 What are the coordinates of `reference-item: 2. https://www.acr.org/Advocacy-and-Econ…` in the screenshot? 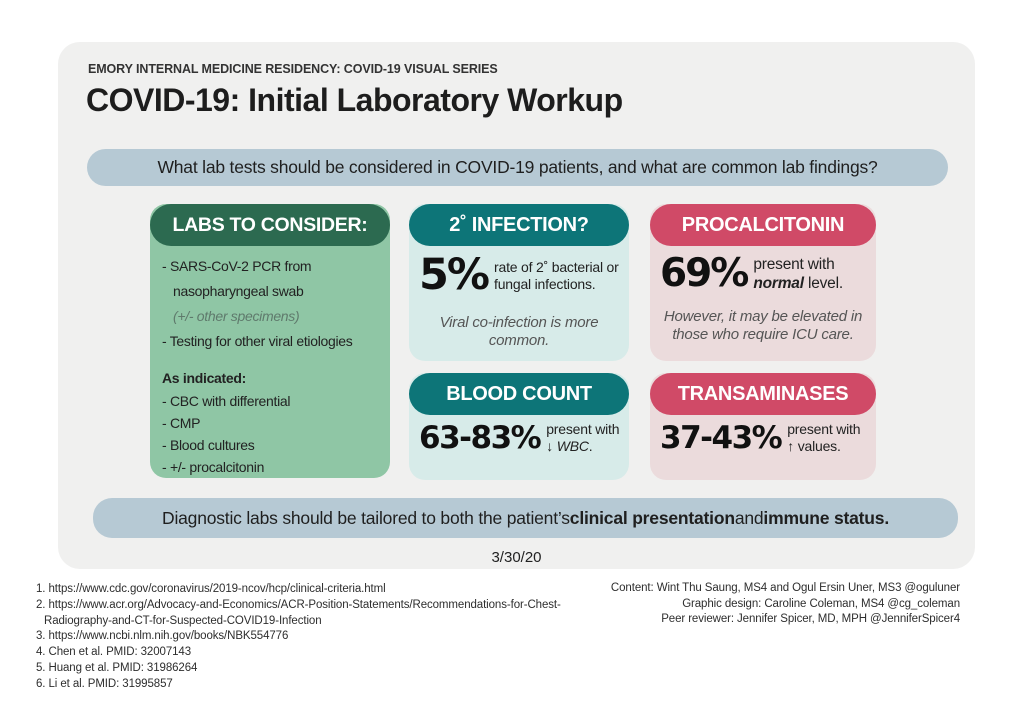 It's located at (298, 612).